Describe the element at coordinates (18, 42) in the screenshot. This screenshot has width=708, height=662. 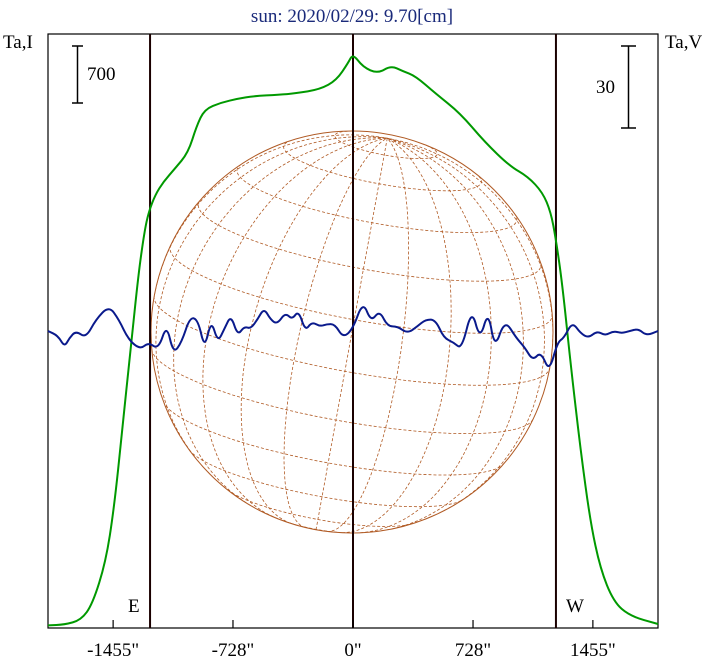
I see `left-axis-label: Ta,I` at that location.